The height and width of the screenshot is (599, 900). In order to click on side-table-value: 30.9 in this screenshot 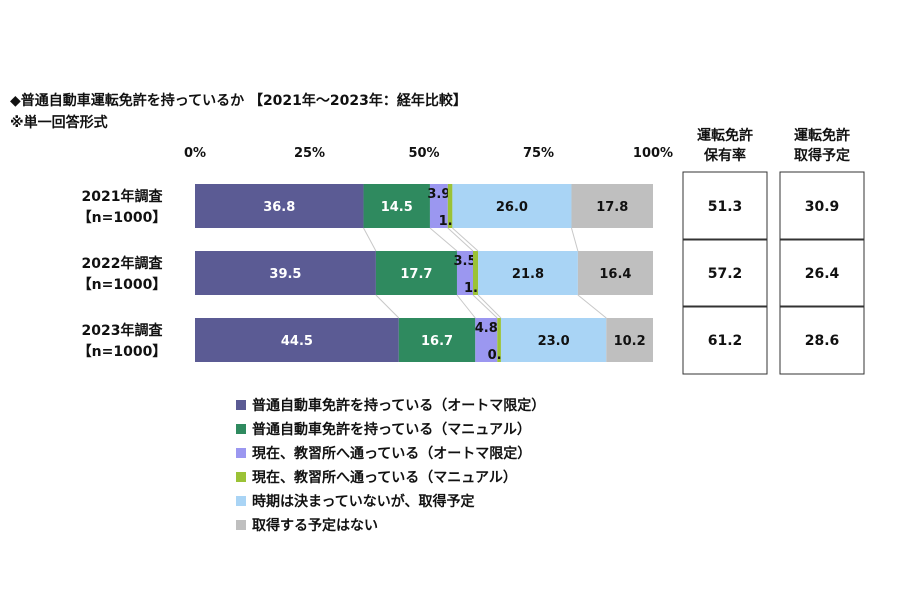, I will do `click(822, 207)`.